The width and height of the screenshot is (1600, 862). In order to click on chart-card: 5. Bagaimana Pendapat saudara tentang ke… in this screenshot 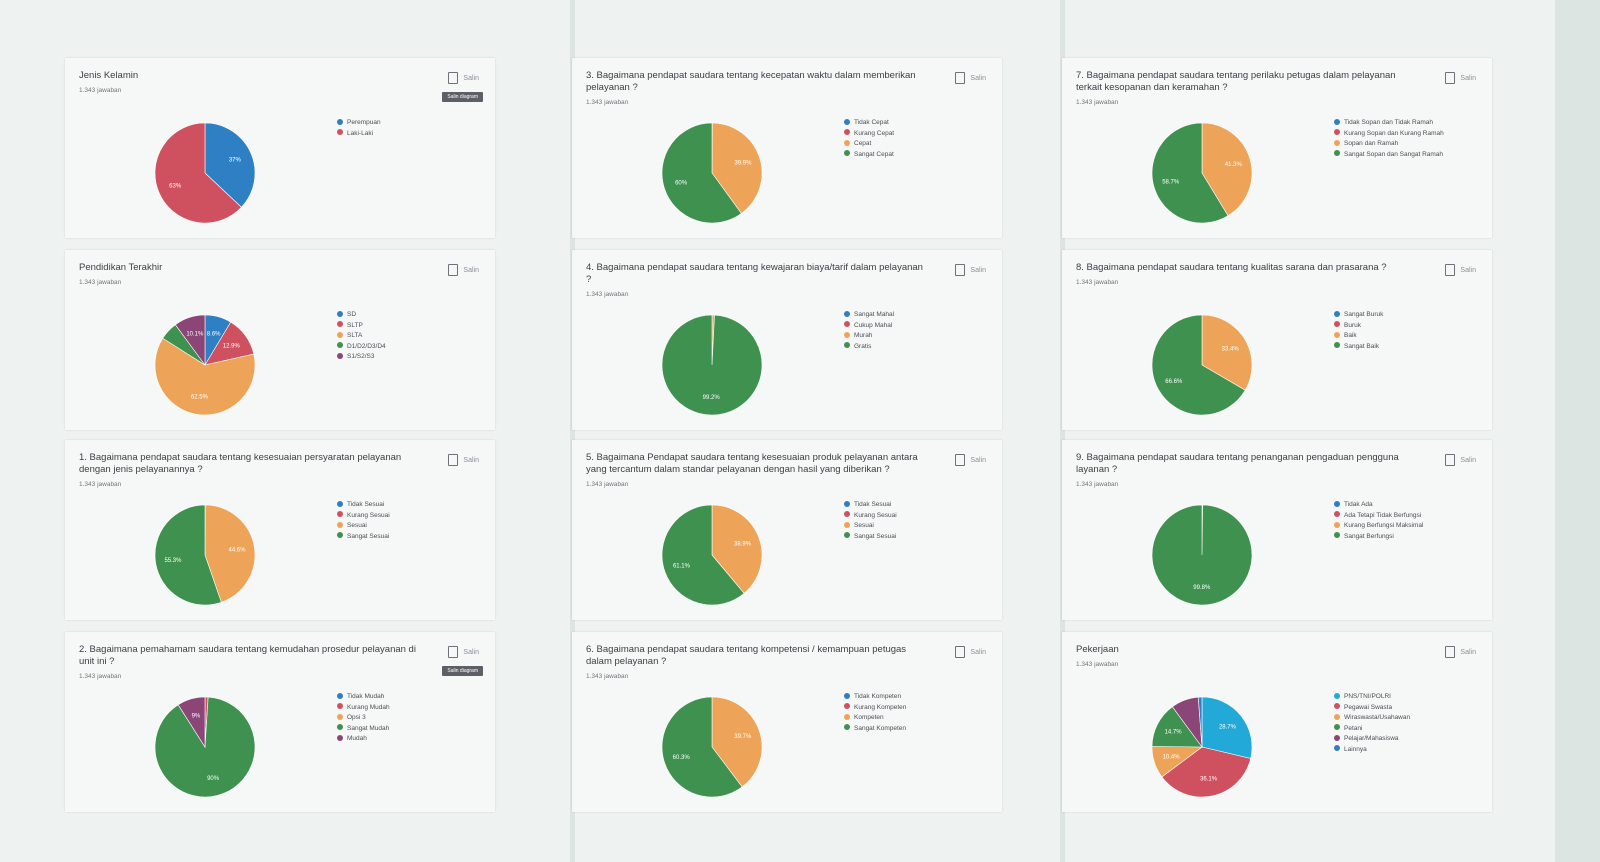, I will do `click(787, 530)`.